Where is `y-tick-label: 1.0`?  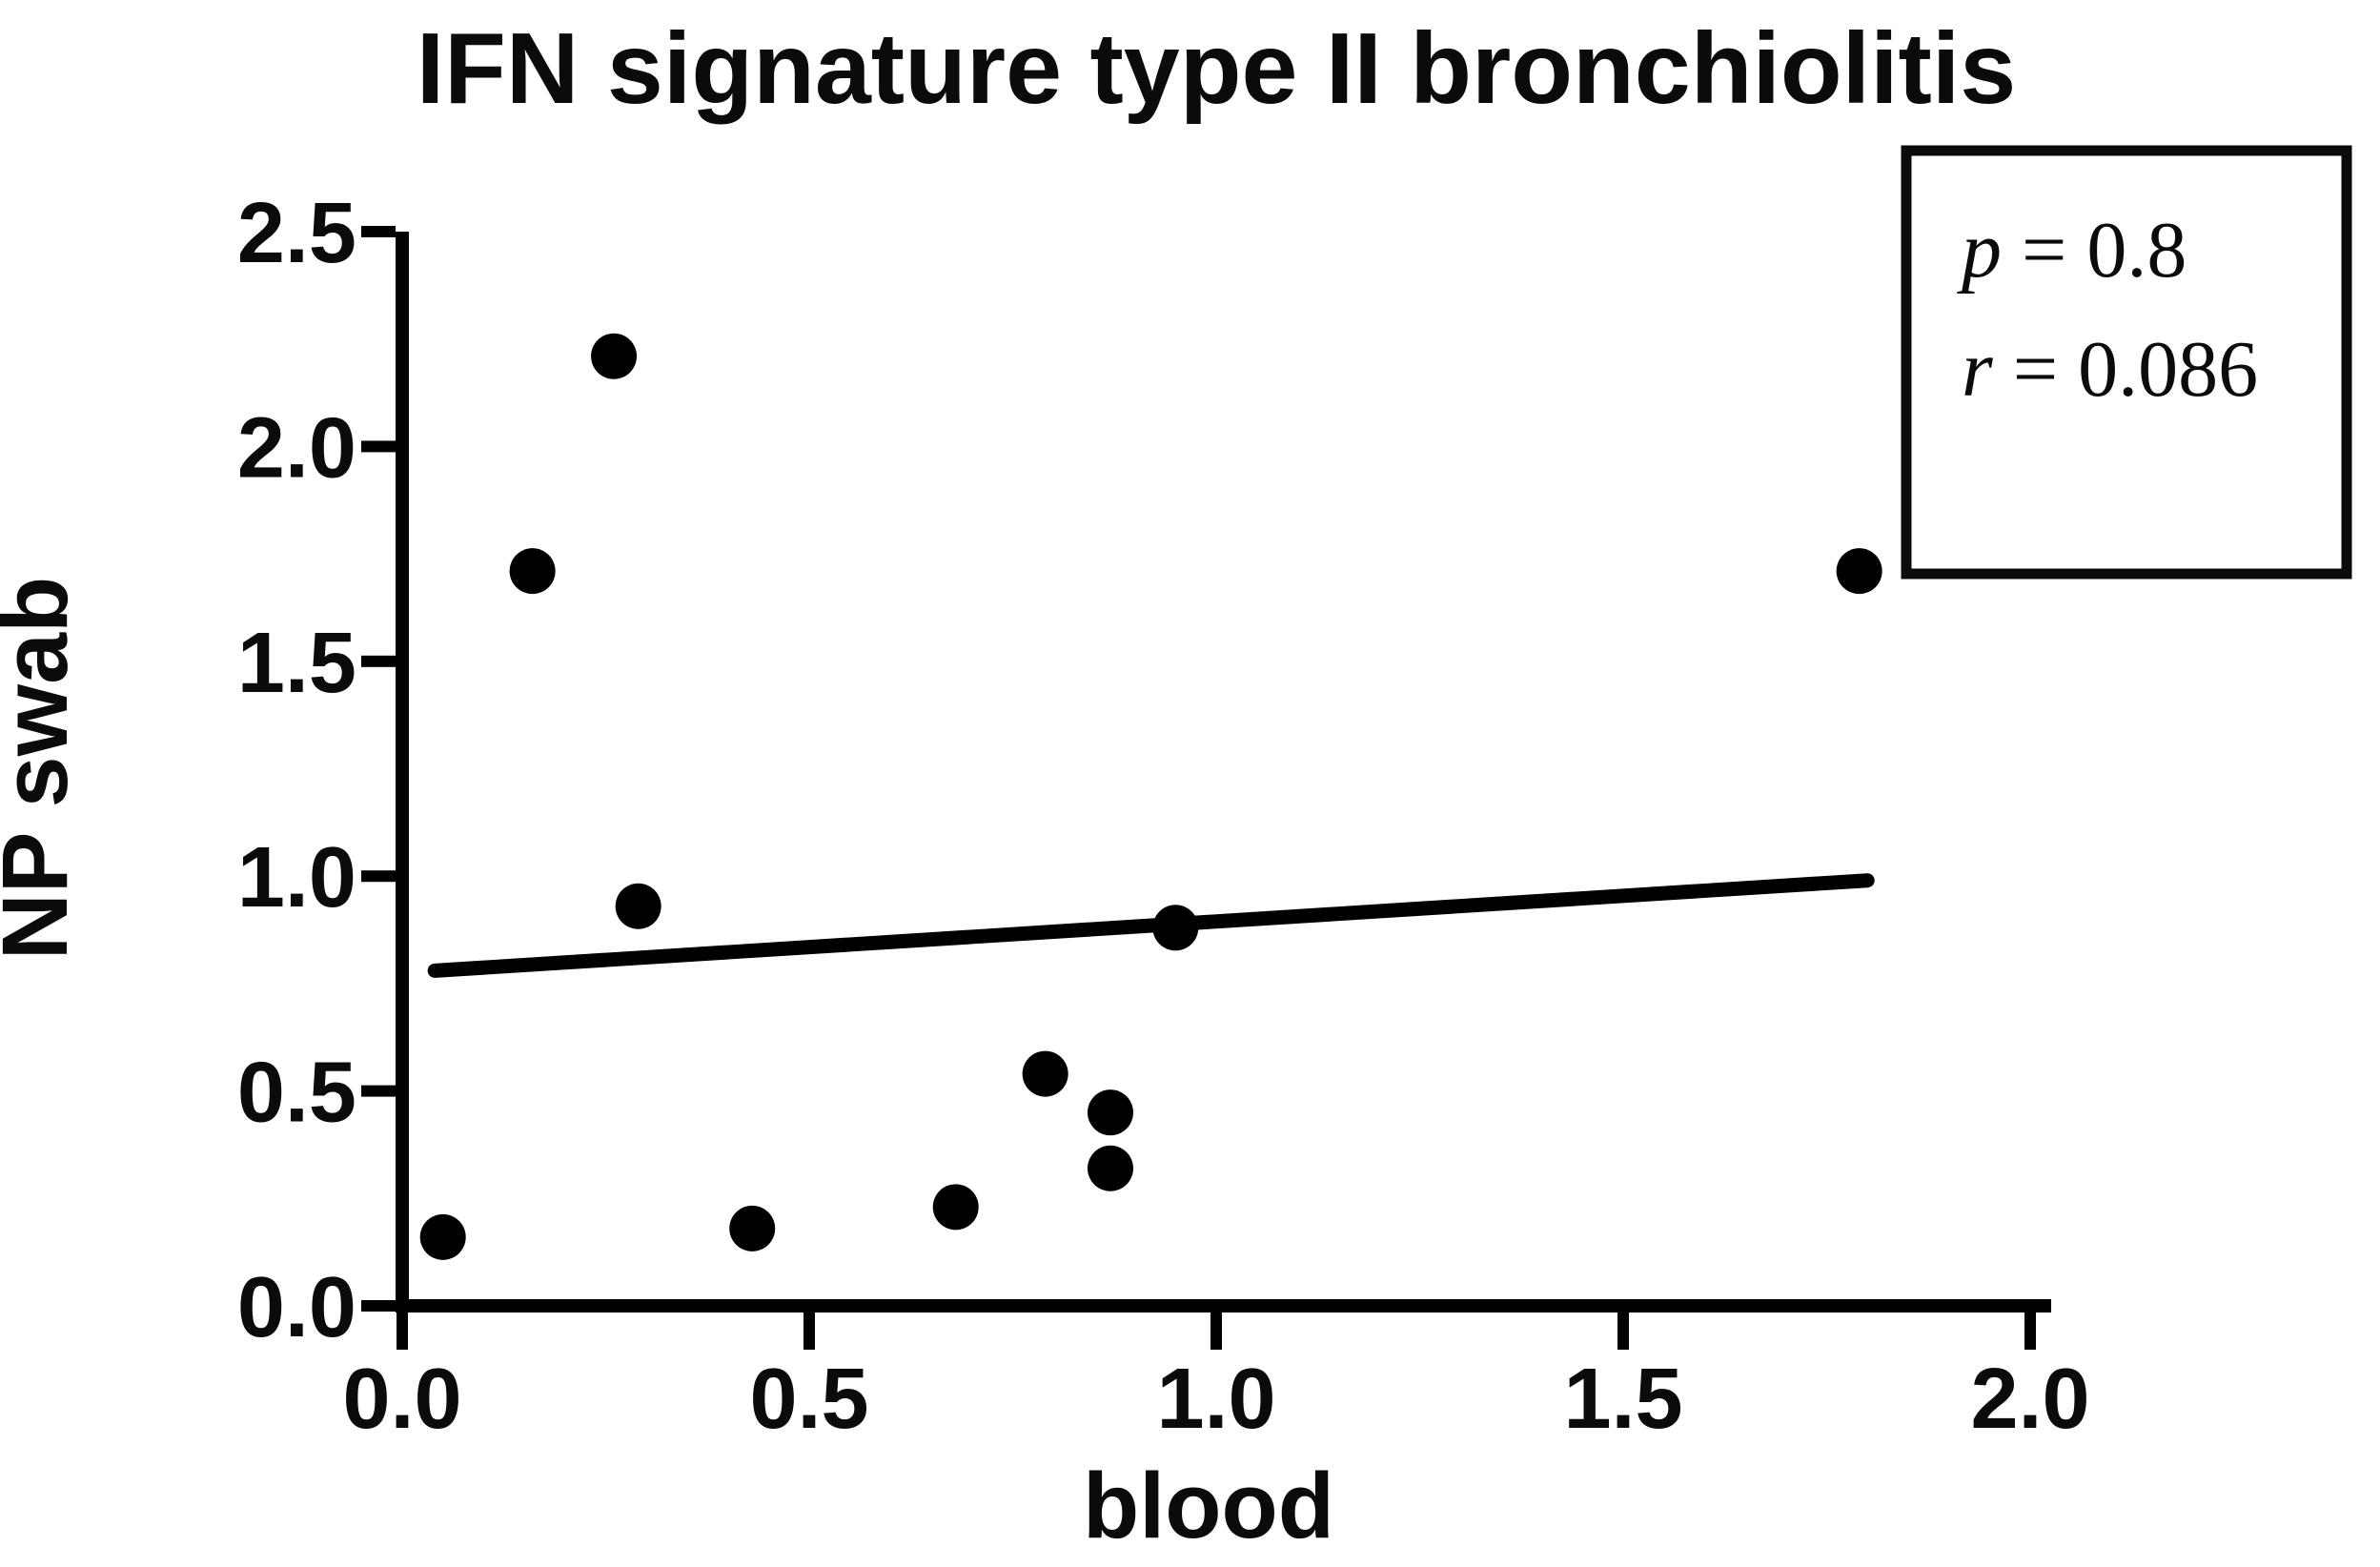
y-tick-label: 1.0 is located at coordinates (296, 878).